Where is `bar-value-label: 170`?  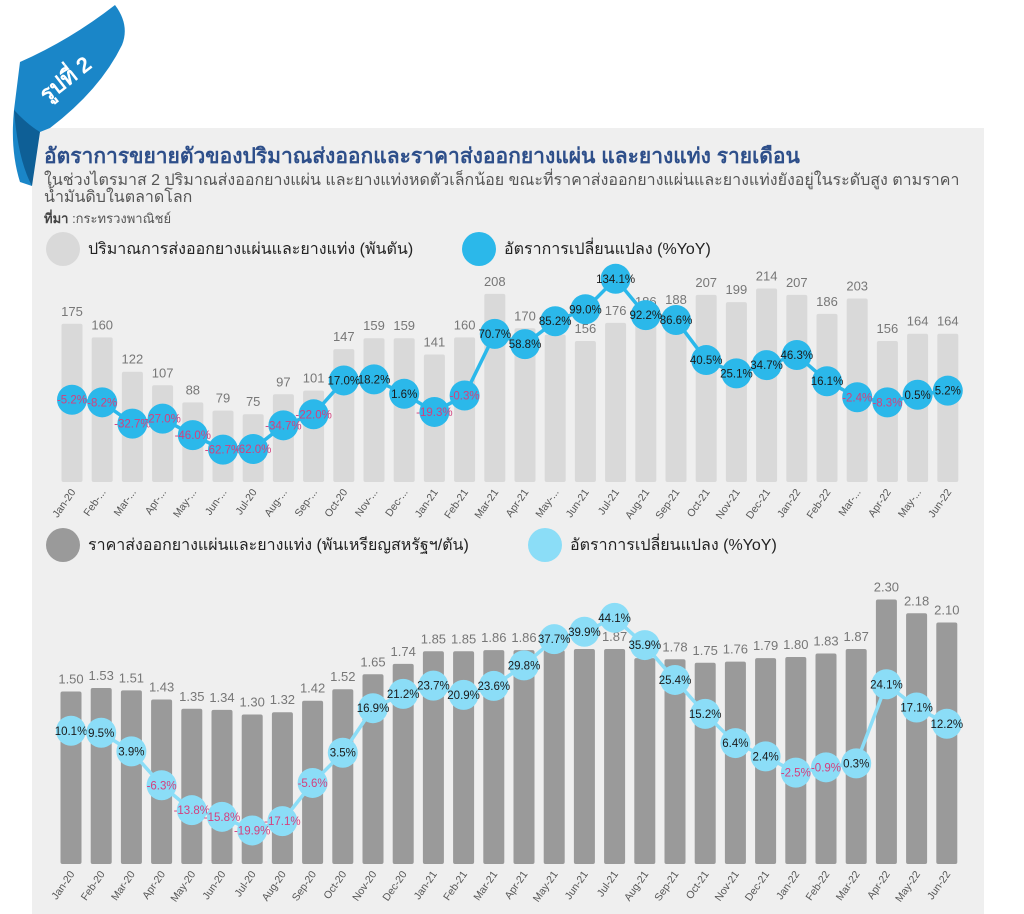
bar-value-label: 170 is located at coordinates (525, 315).